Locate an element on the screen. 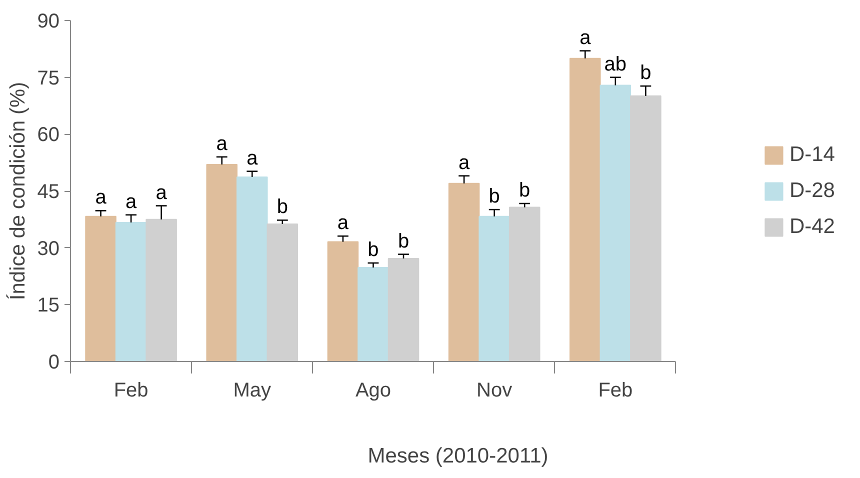 The height and width of the screenshot is (478, 860). y-tick-label: 15 is located at coordinates (48, 305).